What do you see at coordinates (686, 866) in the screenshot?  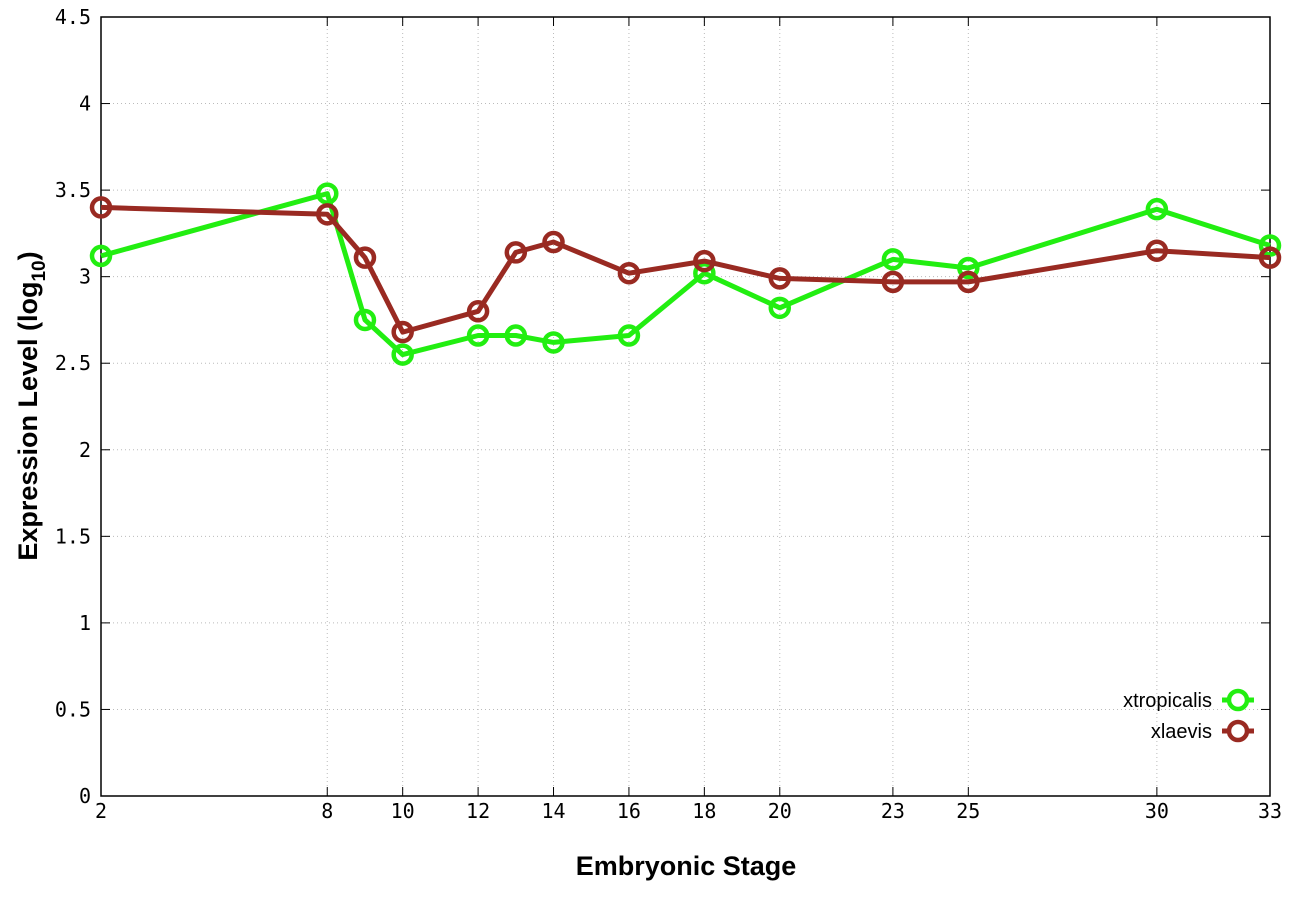 I see `x-axis-title: Embryonic Stage` at bounding box center [686, 866].